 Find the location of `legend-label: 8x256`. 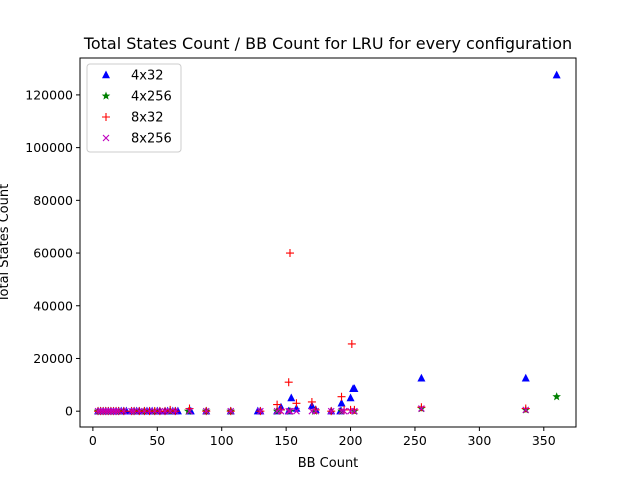

legend-label: 8x256 is located at coordinates (151, 139).